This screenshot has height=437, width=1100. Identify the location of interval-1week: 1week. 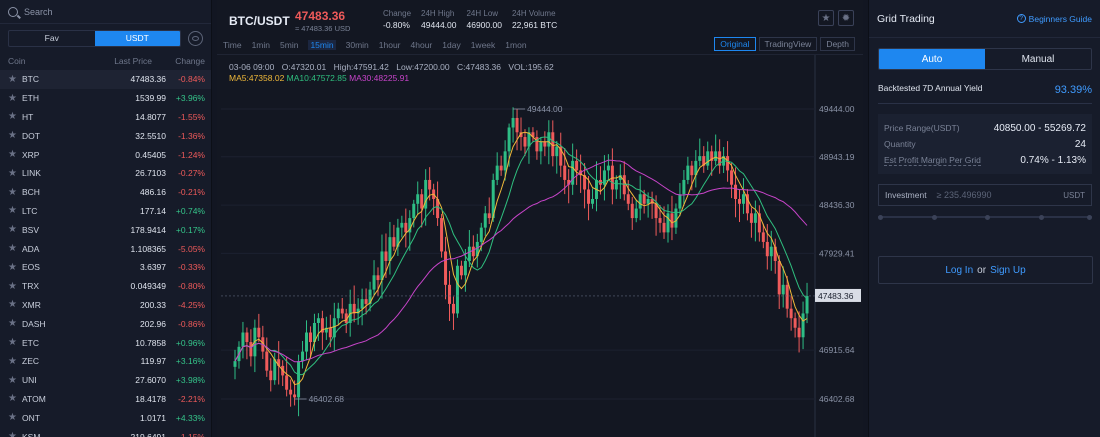
(483, 45).